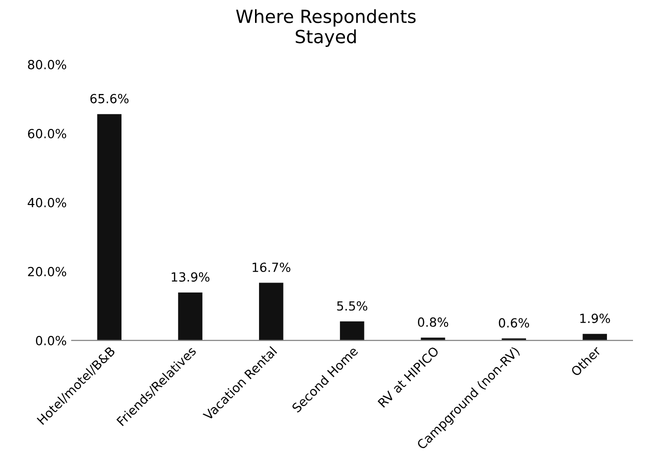 This screenshot has width=652, height=460. Describe the element at coordinates (47, 65) in the screenshot. I see `y-tick-label: 80.0%` at that location.